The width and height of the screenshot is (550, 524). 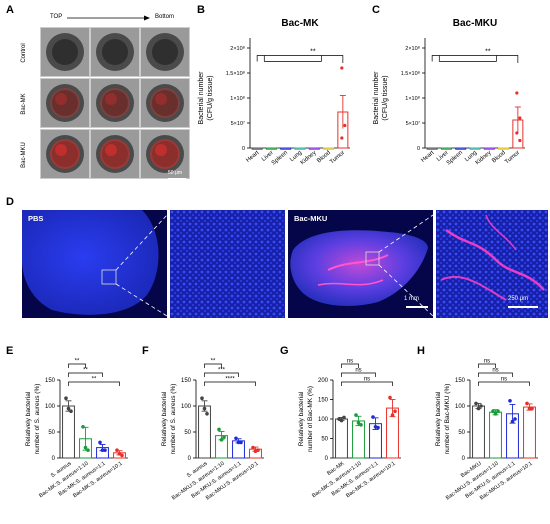 I want to click on row-label-bac-mku: Bac-MKU, so click(x=24, y=155).